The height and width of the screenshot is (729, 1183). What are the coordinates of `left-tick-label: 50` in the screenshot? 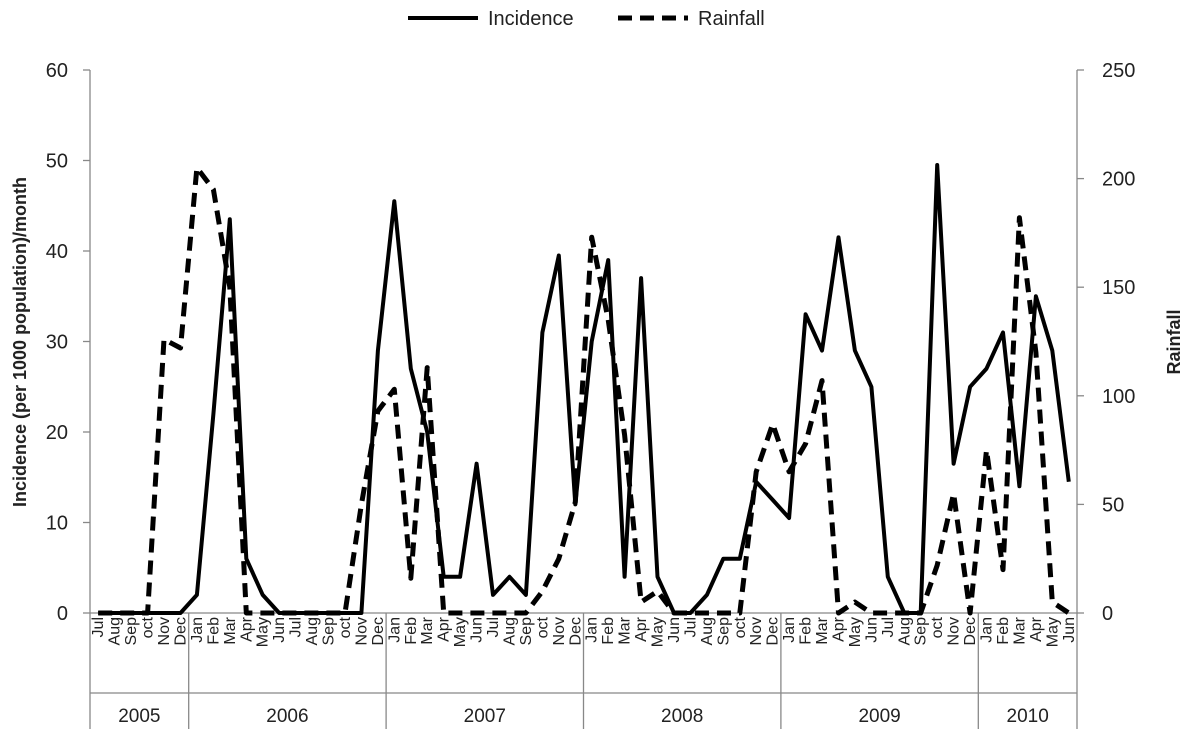 It's located at (57, 162).